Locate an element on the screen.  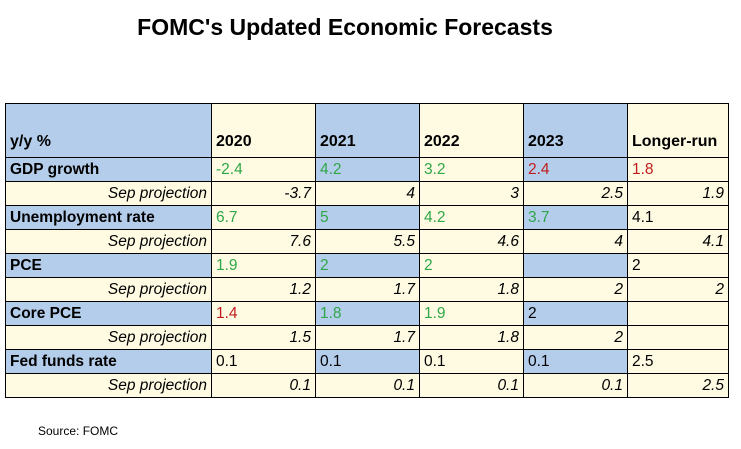
chart-title: FOMC's Updated Economic Forecasts is located at coordinates (345, 27).